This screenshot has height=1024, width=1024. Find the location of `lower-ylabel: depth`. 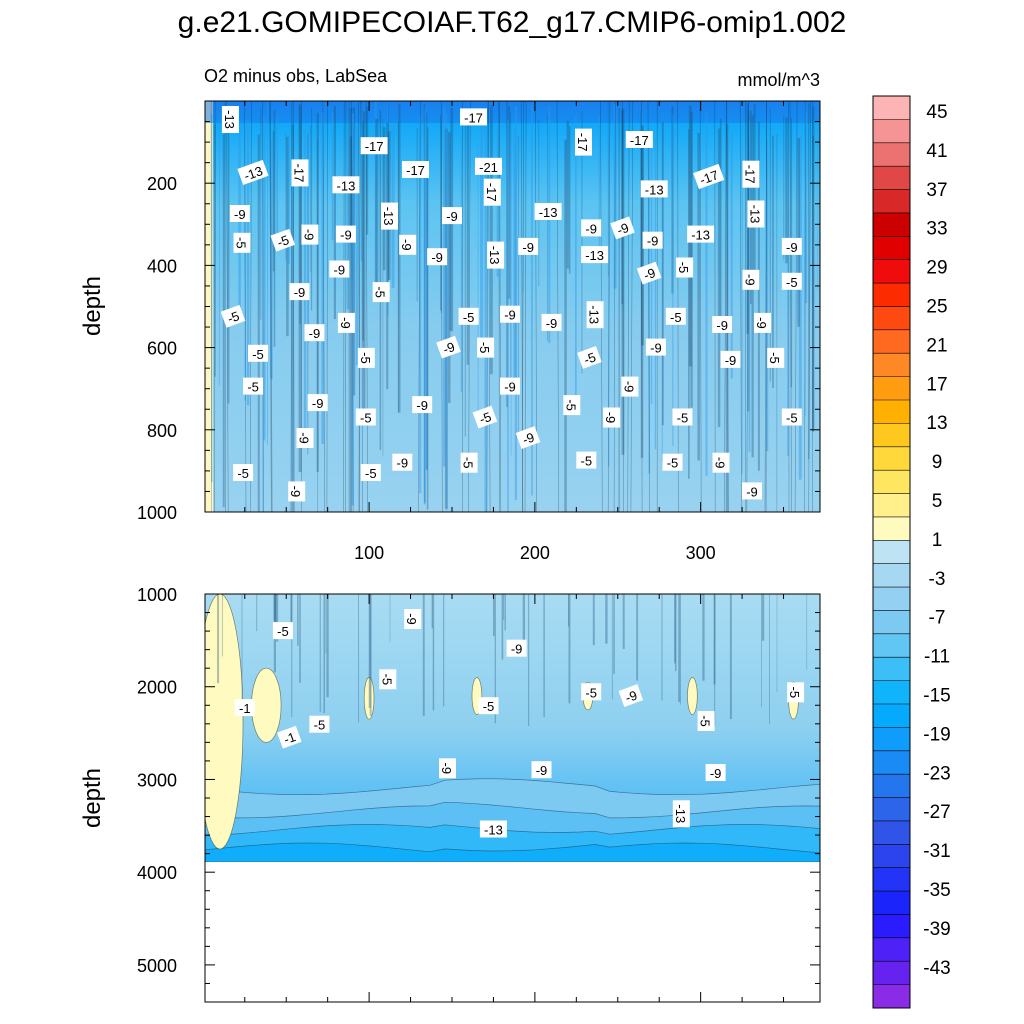

lower-ylabel: depth is located at coordinates (92, 798).